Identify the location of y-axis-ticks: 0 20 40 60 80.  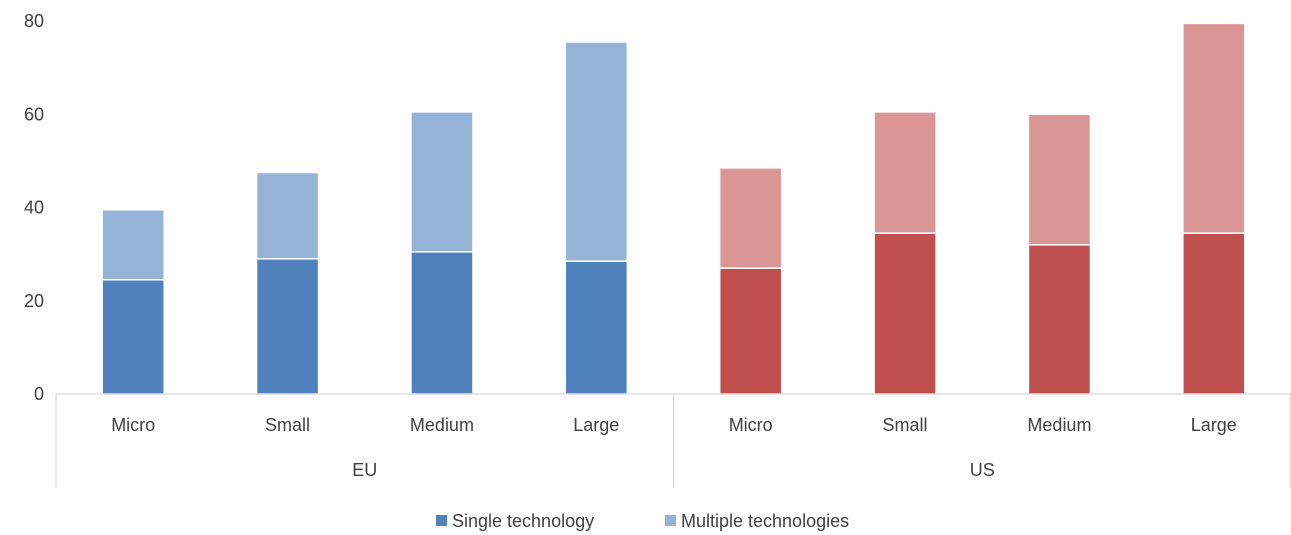
(34, 207).